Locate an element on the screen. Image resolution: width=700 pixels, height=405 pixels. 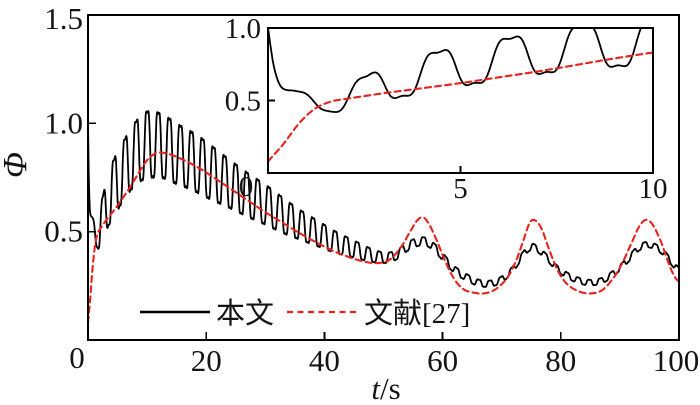
legend: 本文 文献[27] is located at coordinates (305, 313).